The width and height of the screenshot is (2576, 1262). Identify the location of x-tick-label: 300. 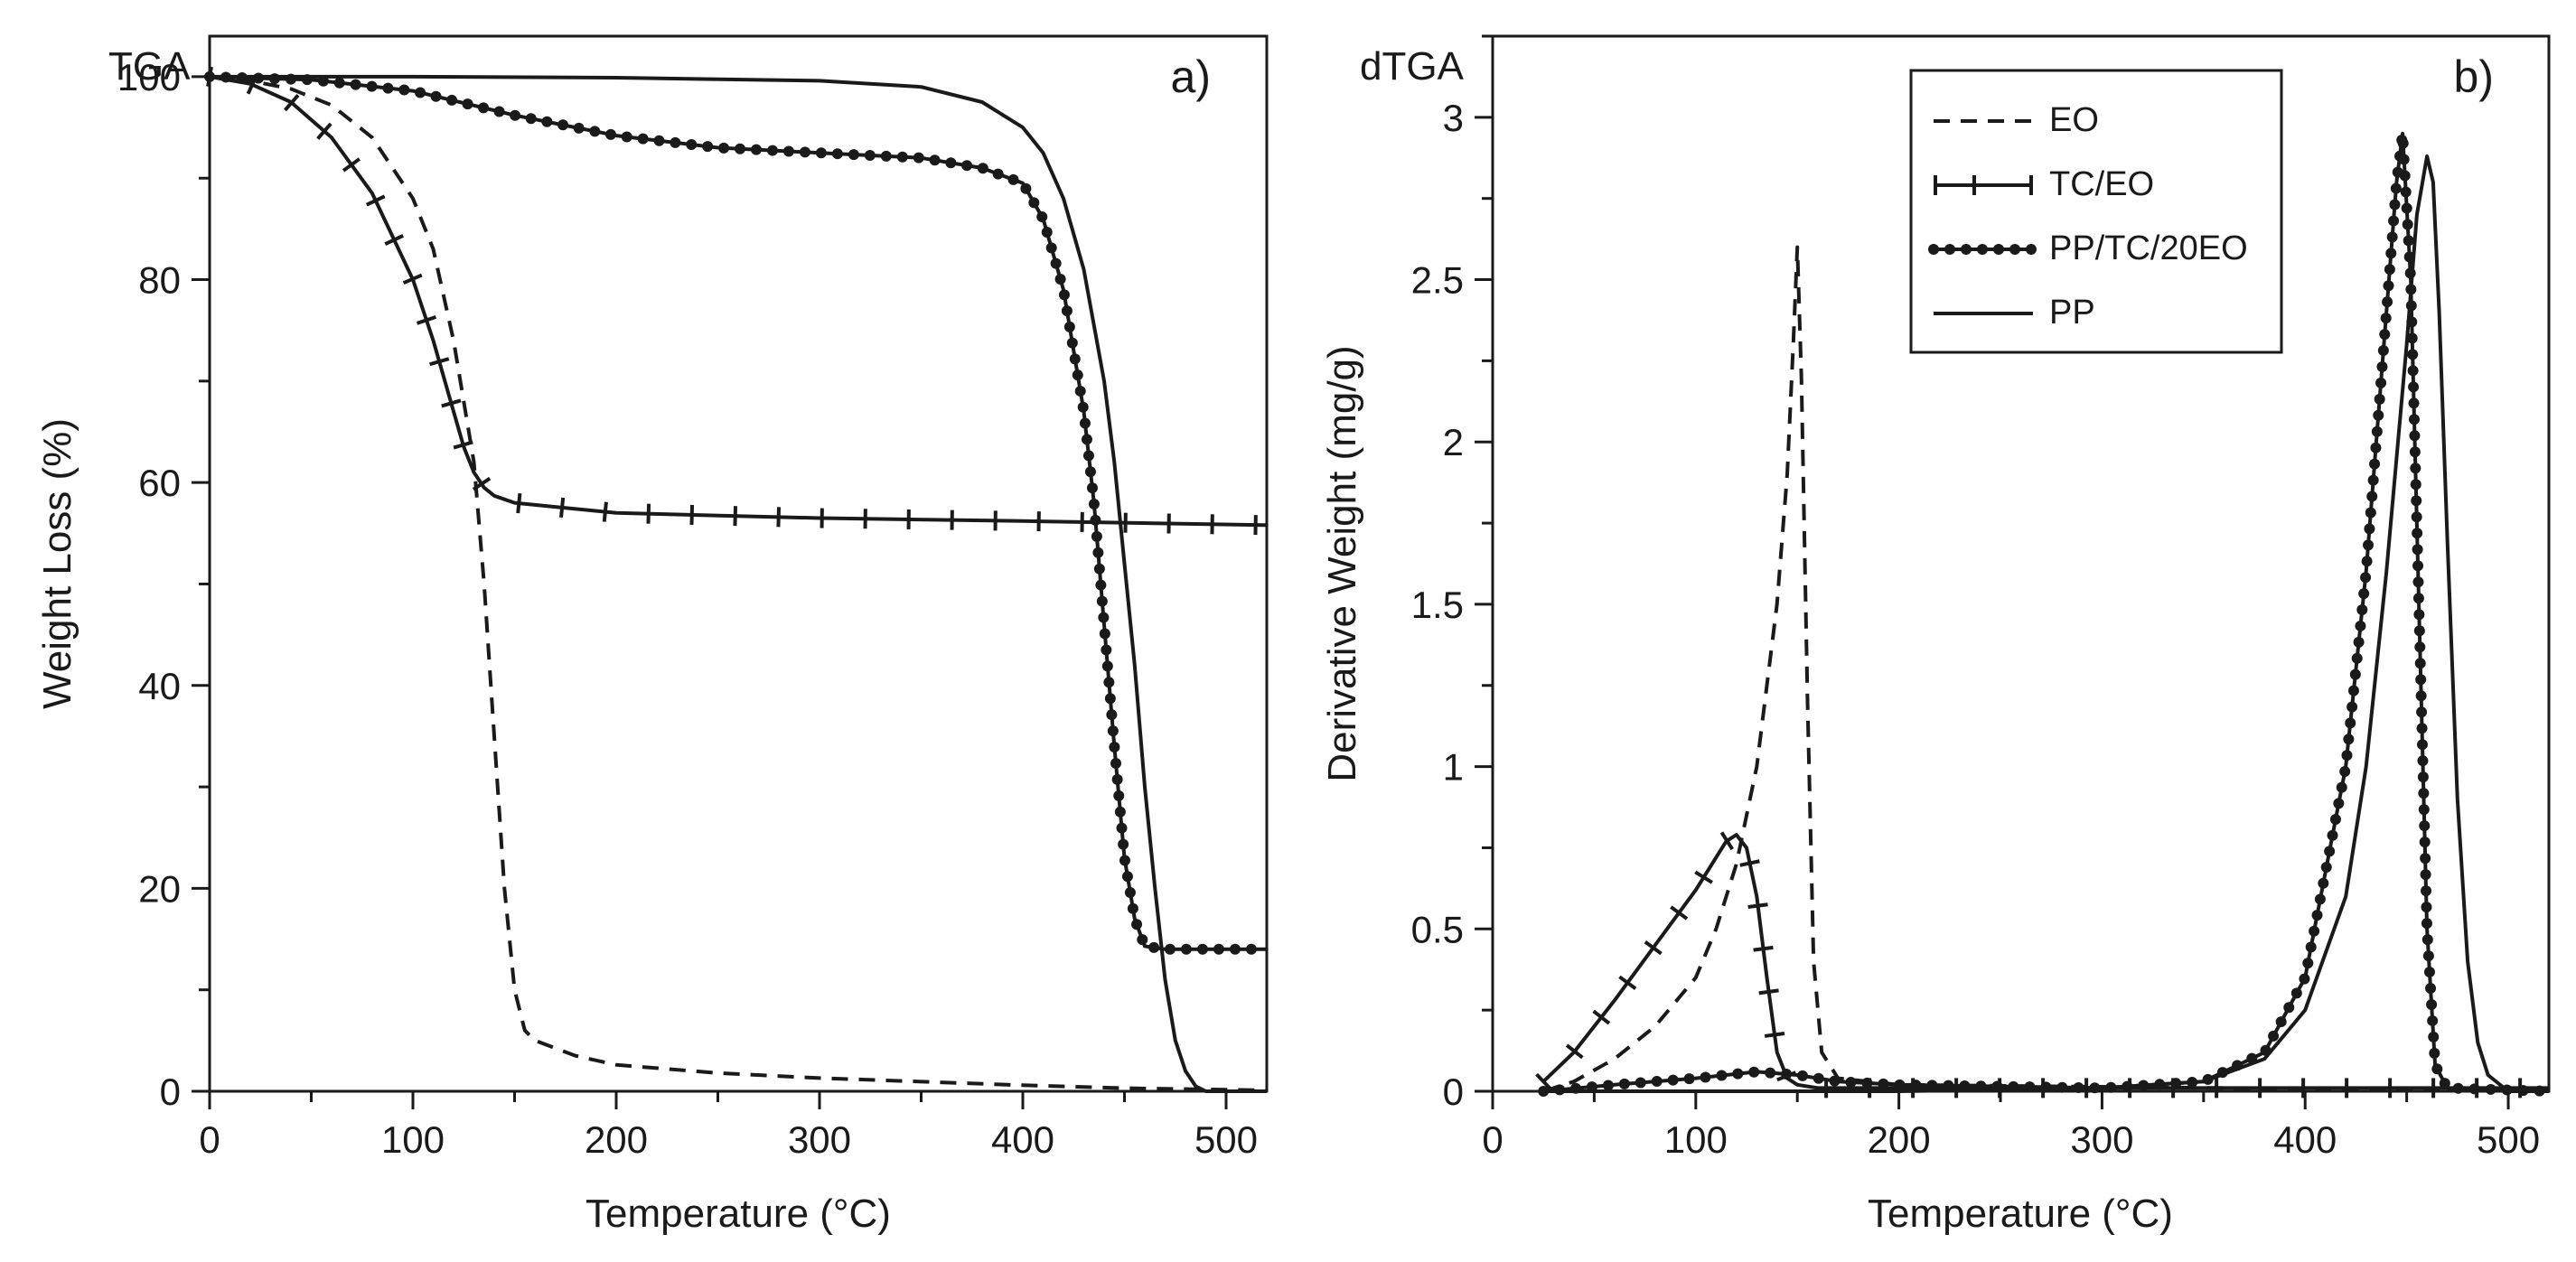
(819, 1140).